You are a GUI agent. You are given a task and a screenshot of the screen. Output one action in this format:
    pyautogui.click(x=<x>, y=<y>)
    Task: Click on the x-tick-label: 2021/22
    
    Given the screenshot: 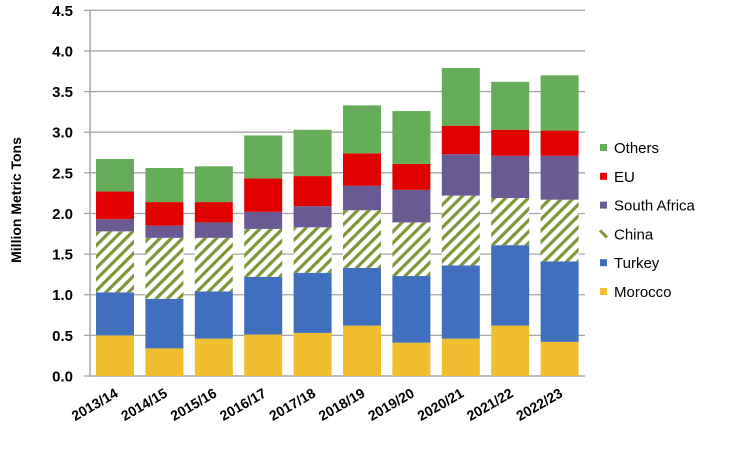 What is the action you would take?
    pyautogui.click(x=490, y=404)
    